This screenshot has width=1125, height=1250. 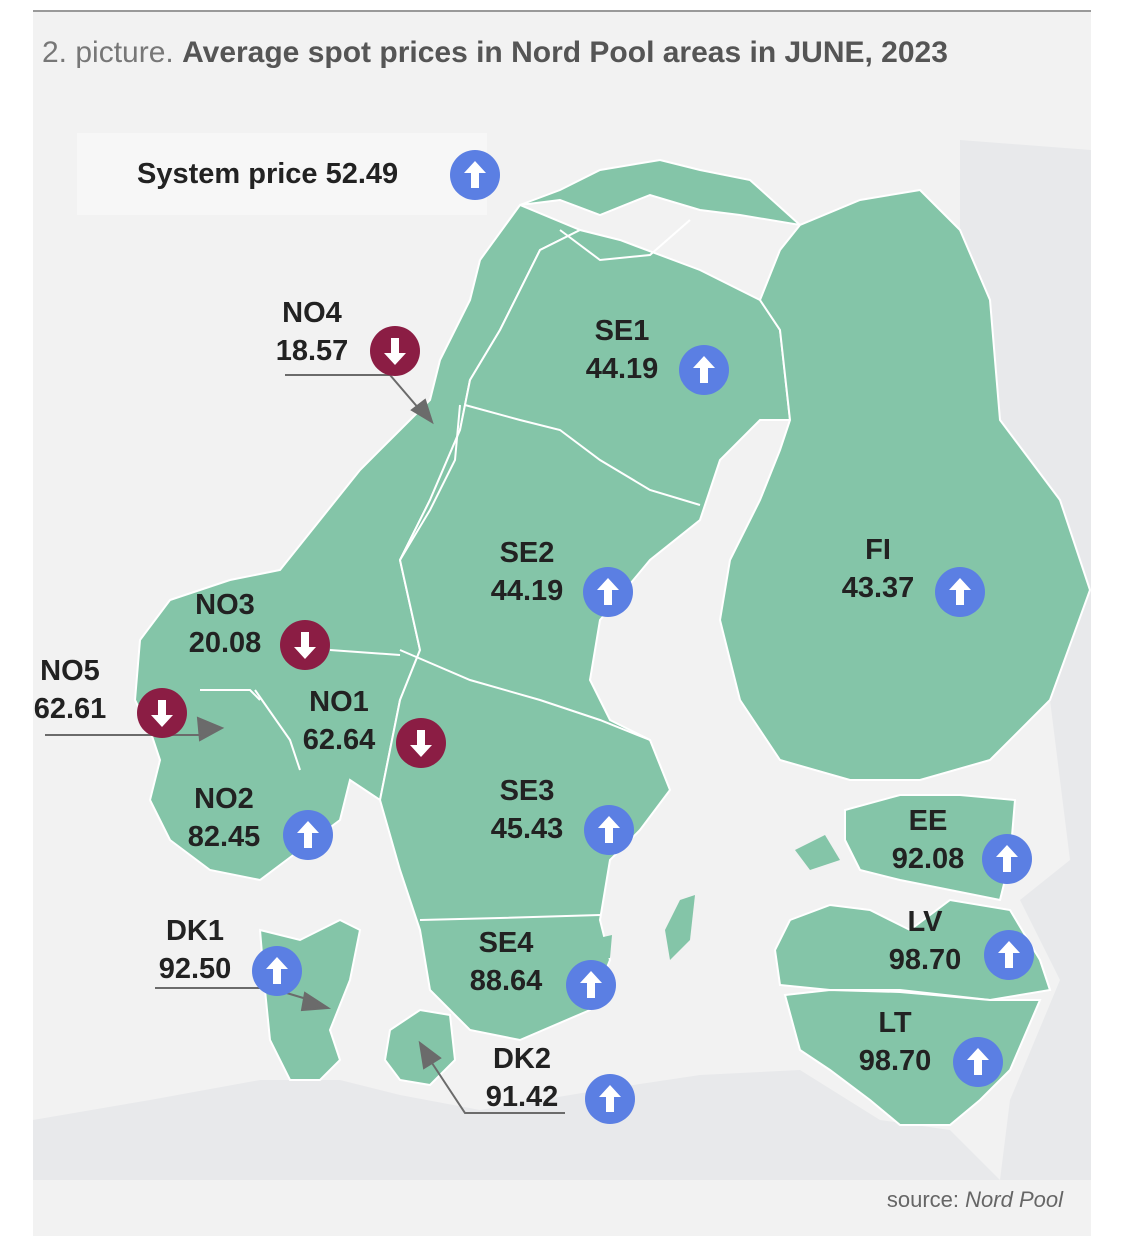 I want to click on area-label-NO5: NO5 62.61, so click(x=70, y=690).